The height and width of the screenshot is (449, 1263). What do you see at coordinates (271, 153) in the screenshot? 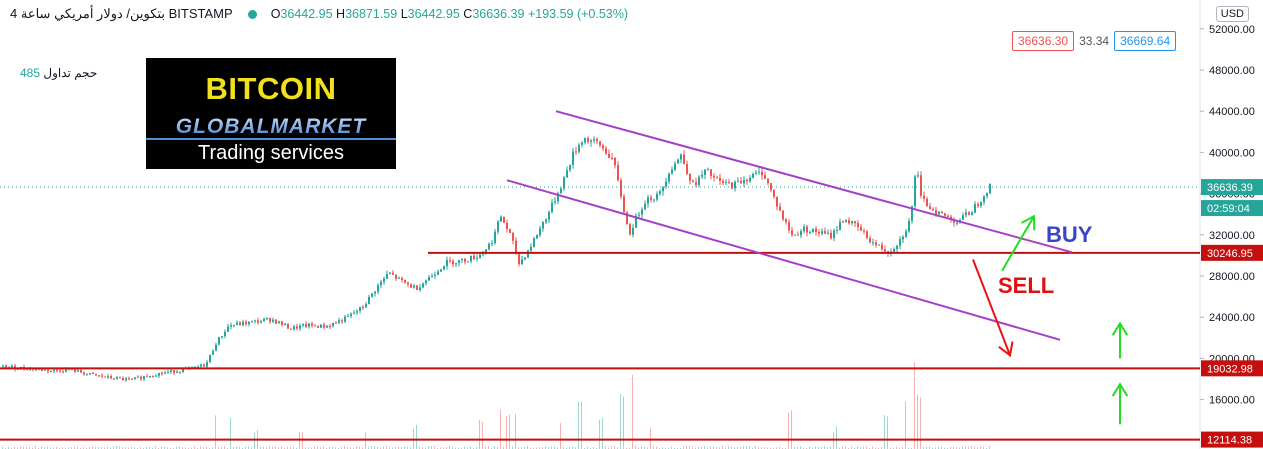
I see `logo-line-services: Trading services` at bounding box center [271, 153].